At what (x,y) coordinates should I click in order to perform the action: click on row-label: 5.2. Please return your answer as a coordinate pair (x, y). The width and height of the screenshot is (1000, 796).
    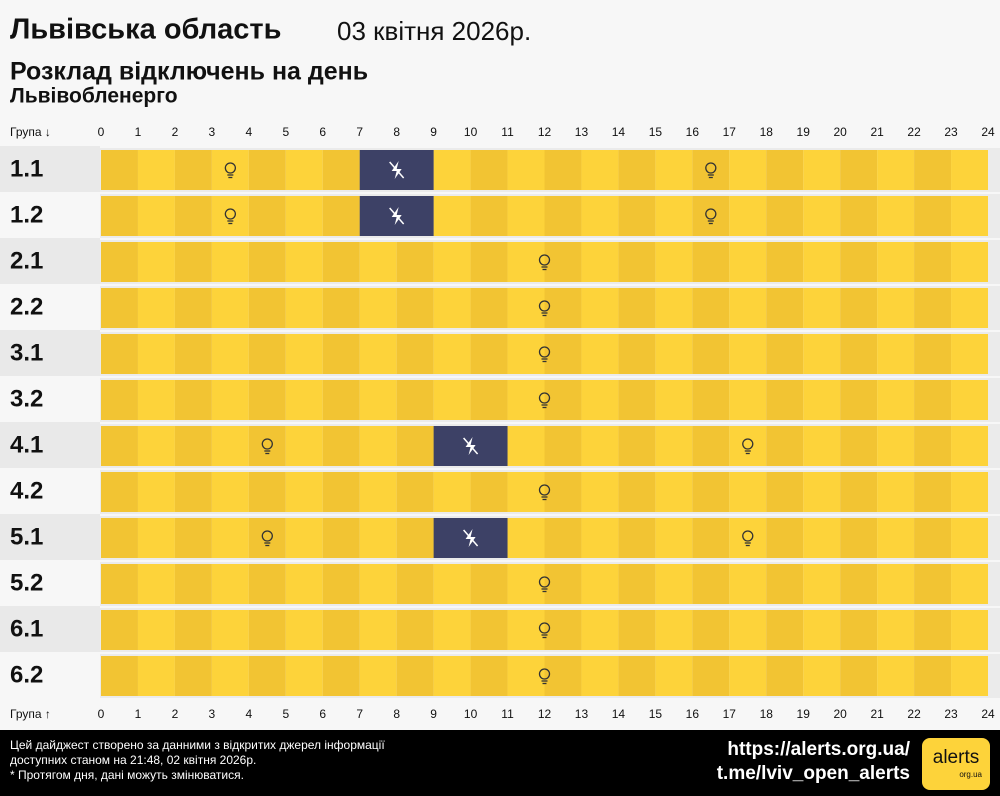
    Looking at the image, I should click on (26, 582).